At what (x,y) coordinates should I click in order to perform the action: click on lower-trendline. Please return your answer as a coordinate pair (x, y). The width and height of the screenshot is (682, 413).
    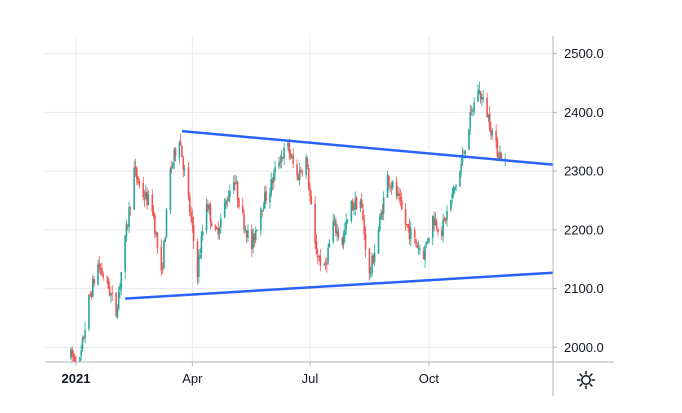
    Looking at the image, I should click on (339, 285).